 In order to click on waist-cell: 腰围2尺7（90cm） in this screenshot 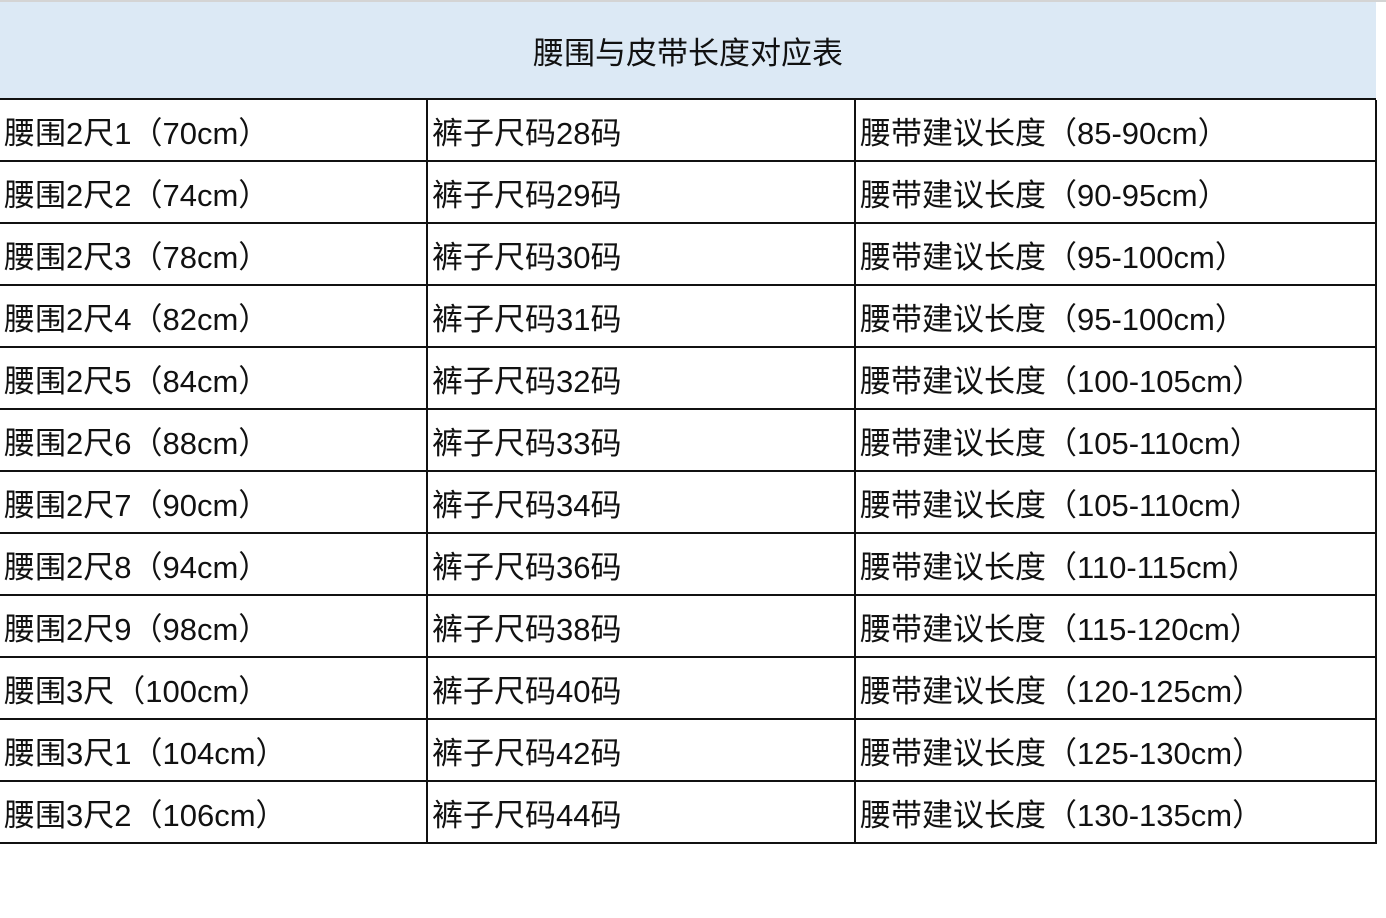, I will do `click(214, 502)`.